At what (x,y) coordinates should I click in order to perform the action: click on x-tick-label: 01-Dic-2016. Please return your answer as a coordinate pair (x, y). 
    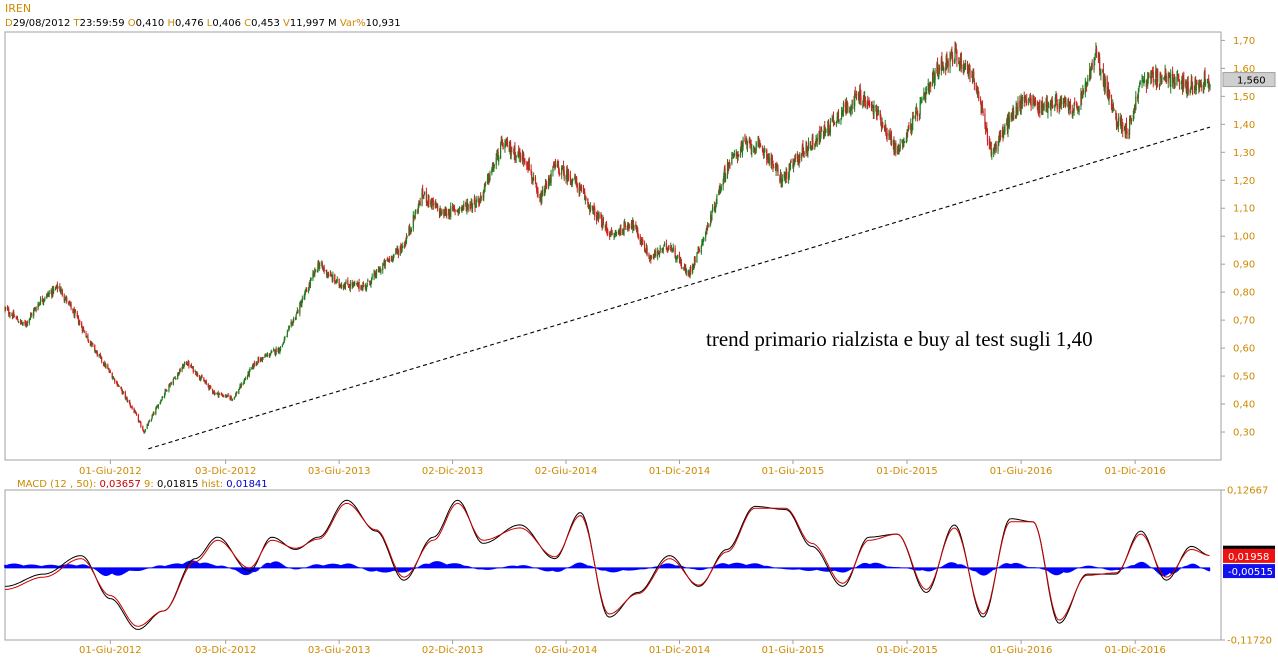
    Looking at the image, I should click on (1135, 650).